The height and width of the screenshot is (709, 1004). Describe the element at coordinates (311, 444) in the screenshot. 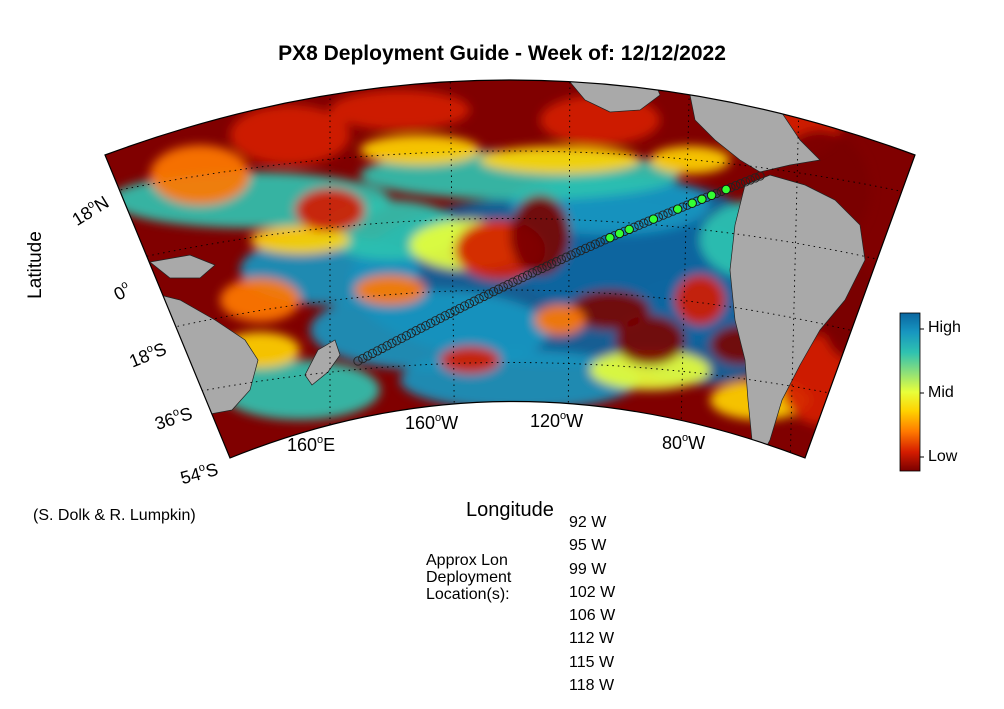

I see `longitude-tick-label: 160oE` at that location.